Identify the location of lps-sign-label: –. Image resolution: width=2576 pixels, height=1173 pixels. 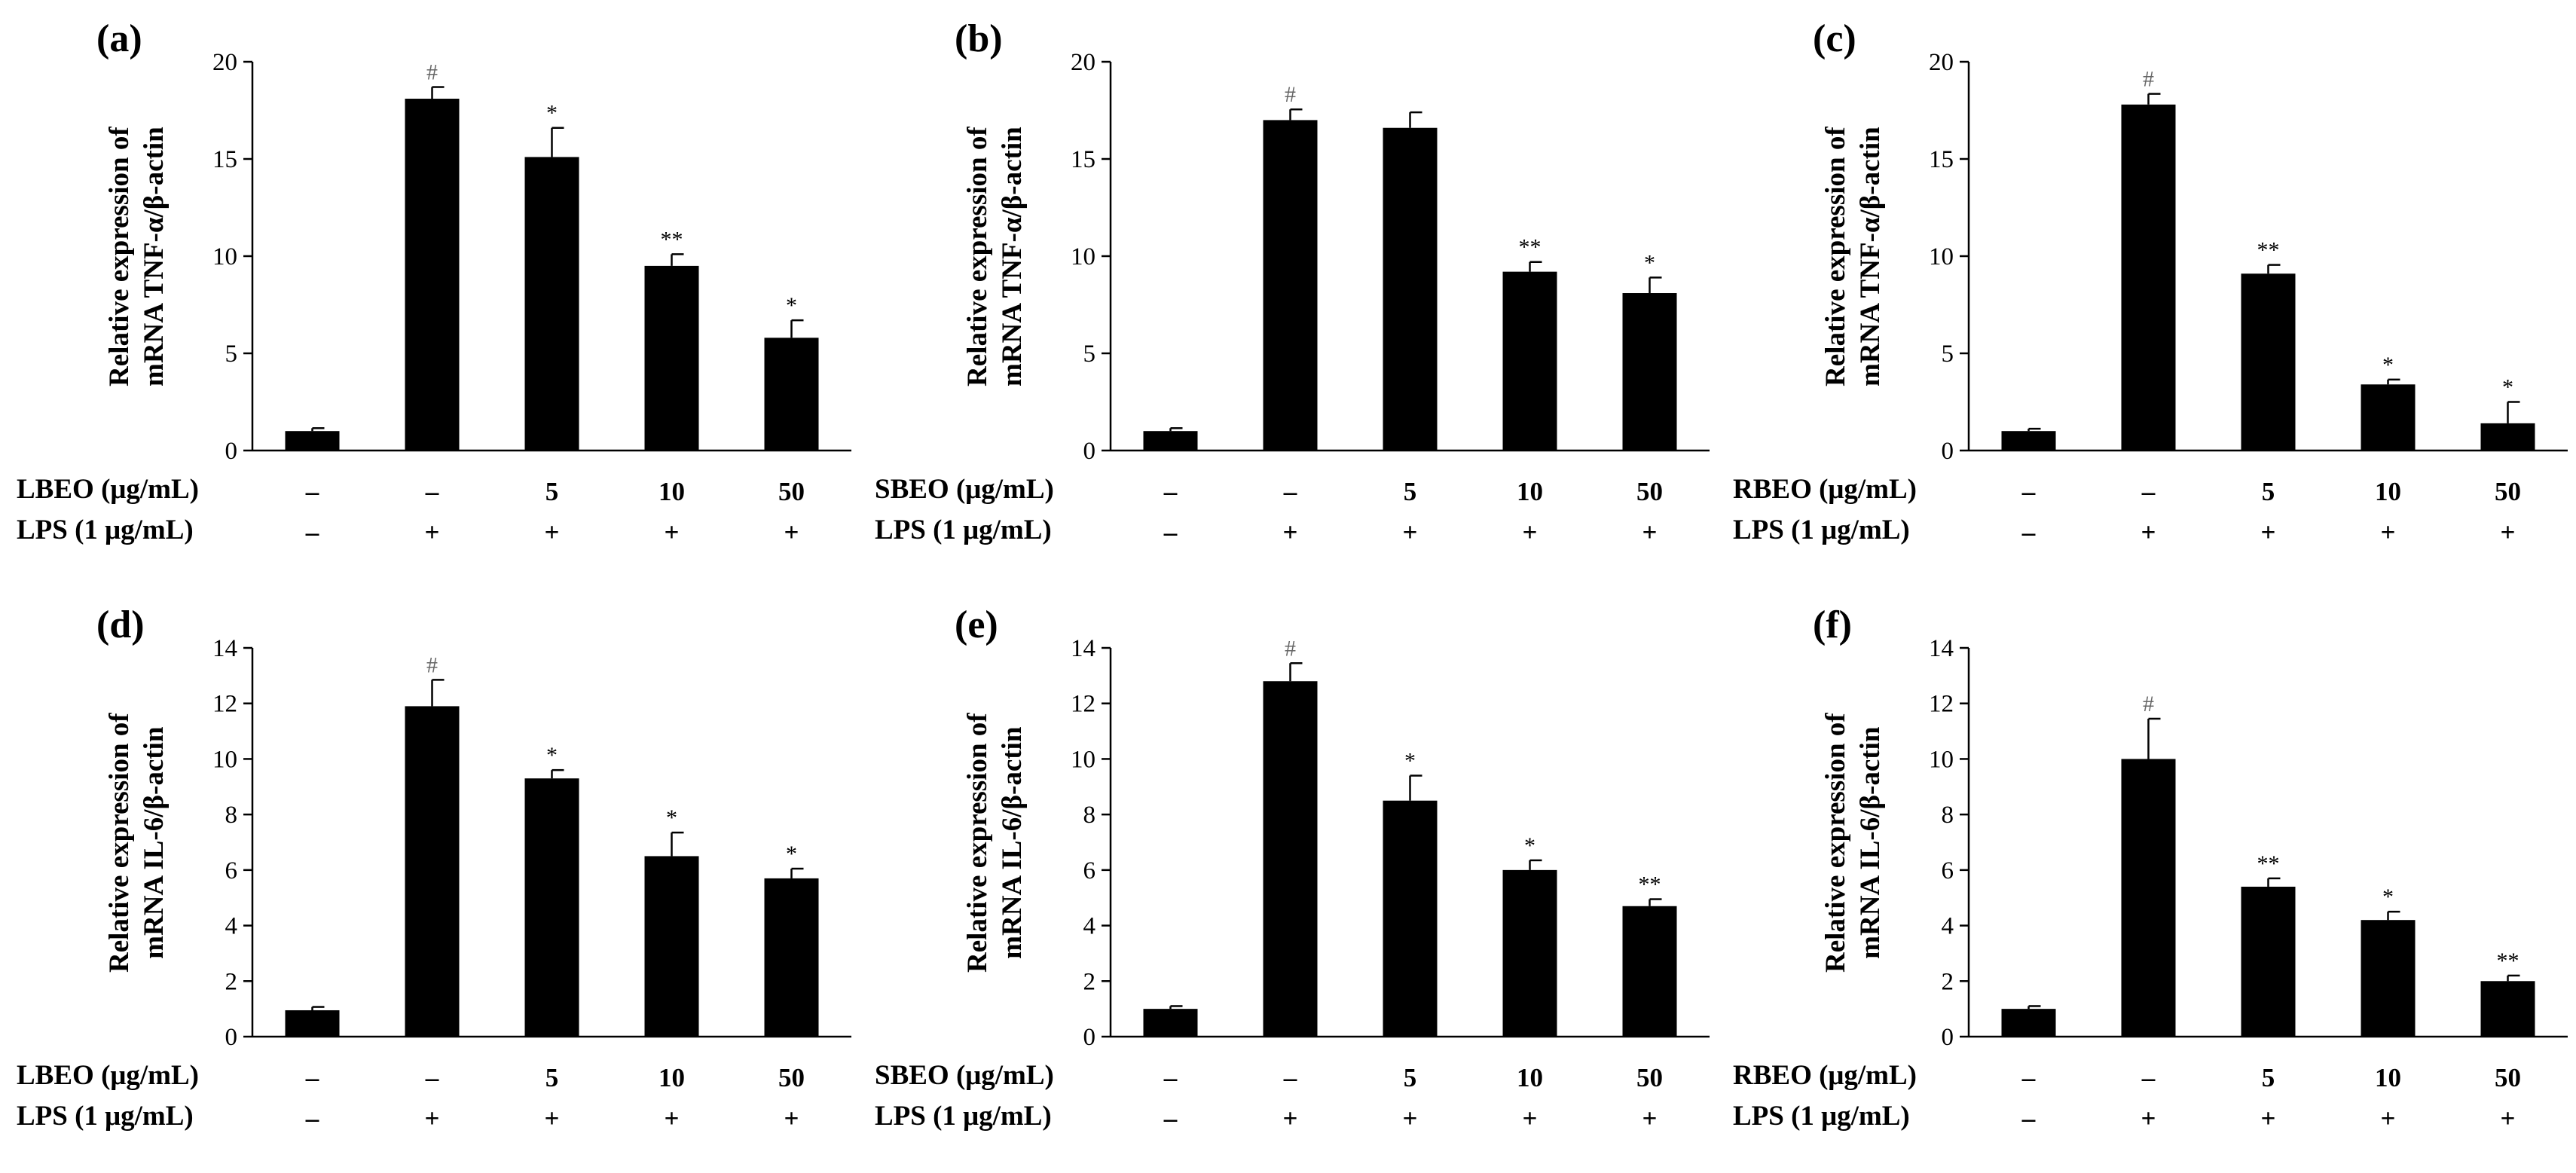
(2028, 532).